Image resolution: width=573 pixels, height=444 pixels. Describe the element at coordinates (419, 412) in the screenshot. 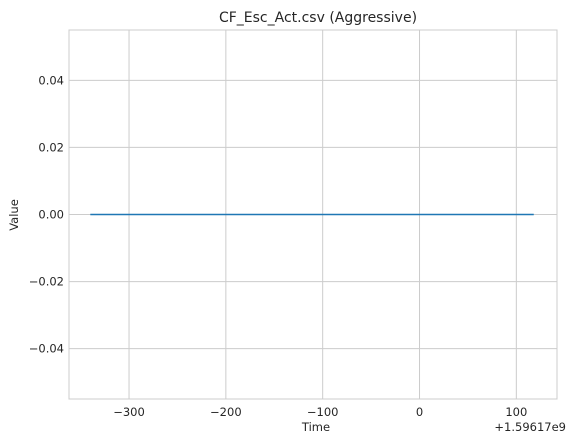

I see `x-tick-label: 0` at that location.